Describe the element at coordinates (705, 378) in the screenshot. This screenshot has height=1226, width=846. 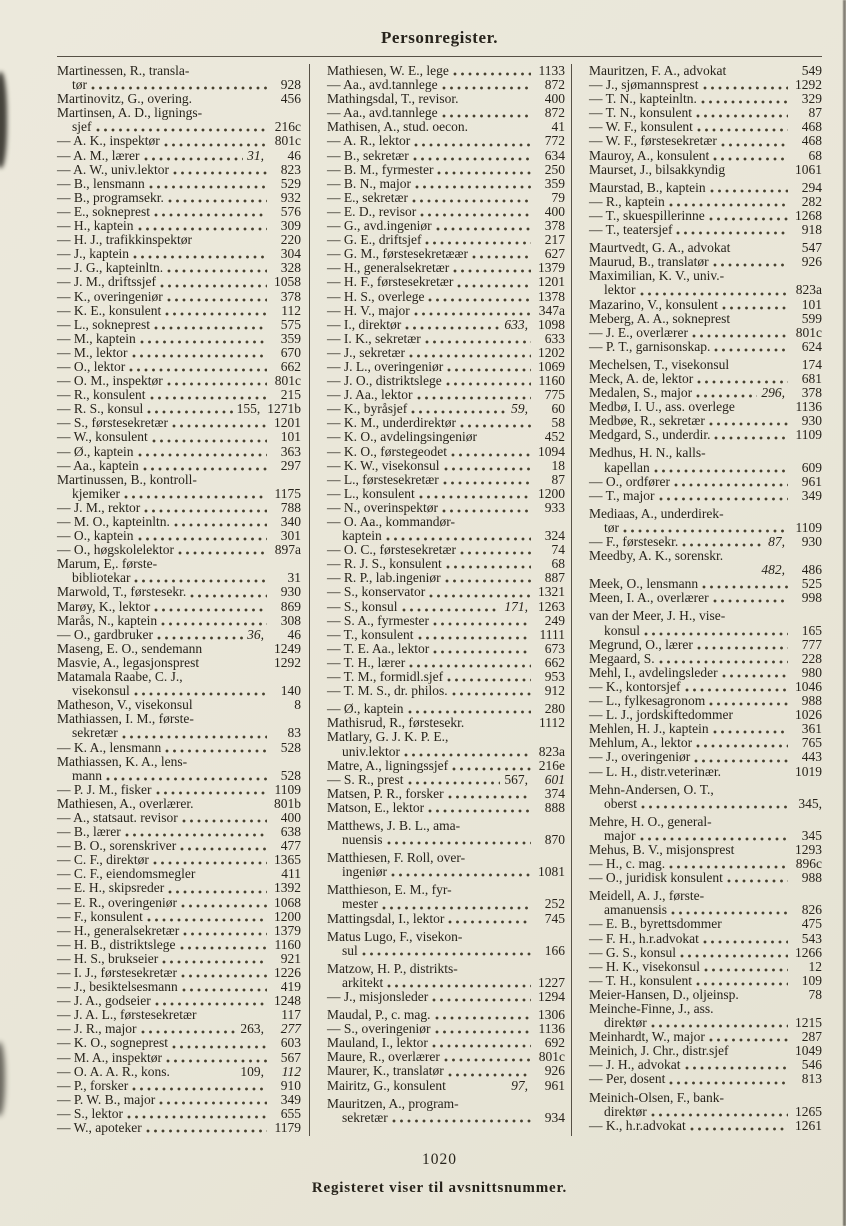
I see `register-entry: Meck, A. de, lektor 681` at that location.